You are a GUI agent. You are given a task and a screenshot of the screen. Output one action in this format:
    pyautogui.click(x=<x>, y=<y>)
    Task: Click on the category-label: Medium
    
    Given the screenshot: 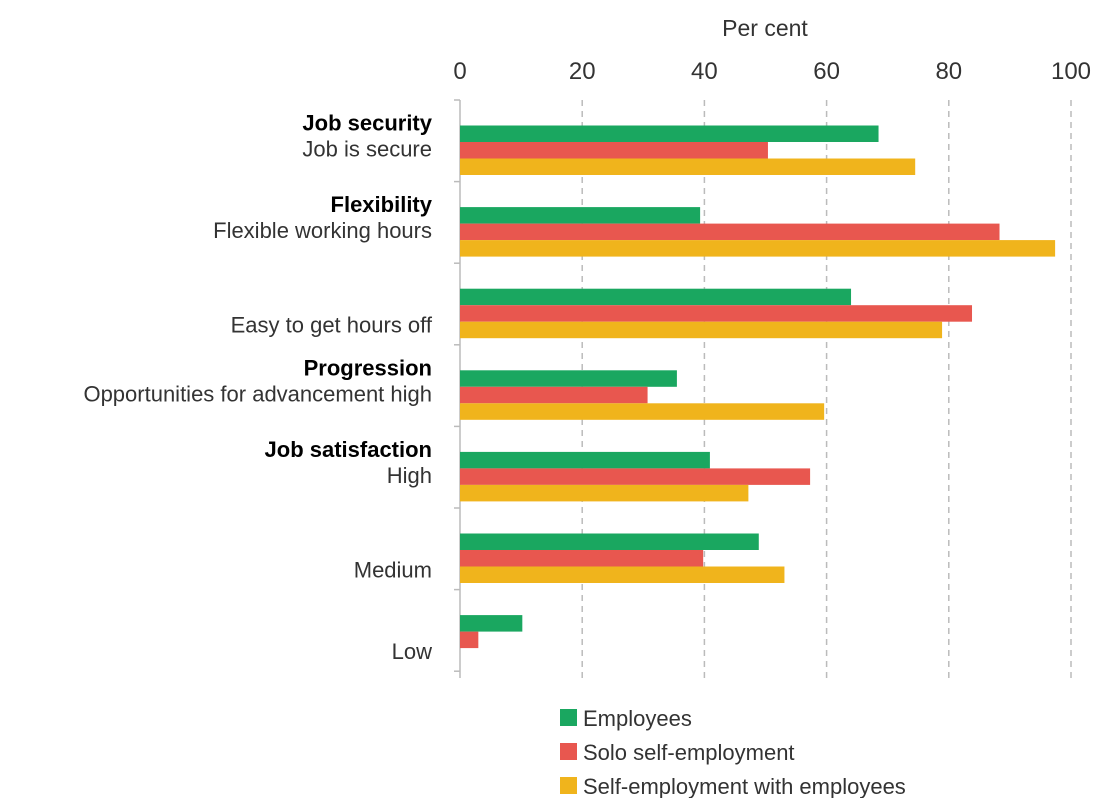 What is the action you would take?
    pyautogui.click(x=393, y=570)
    